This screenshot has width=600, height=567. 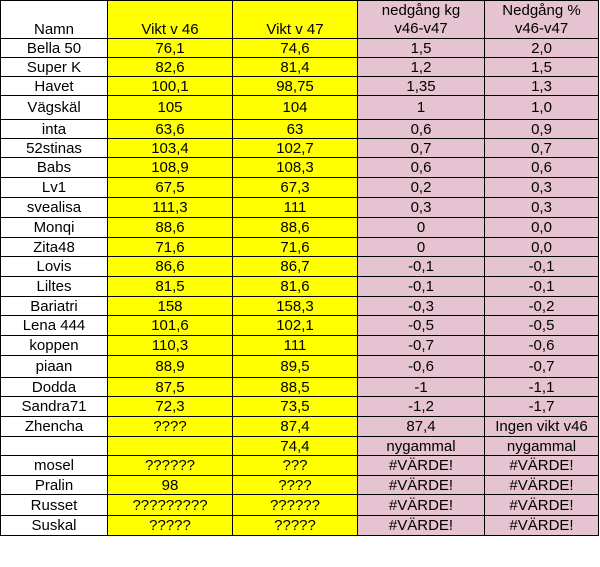 I want to click on cell-loss-percent: 2,0, so click(x=541, y=48).